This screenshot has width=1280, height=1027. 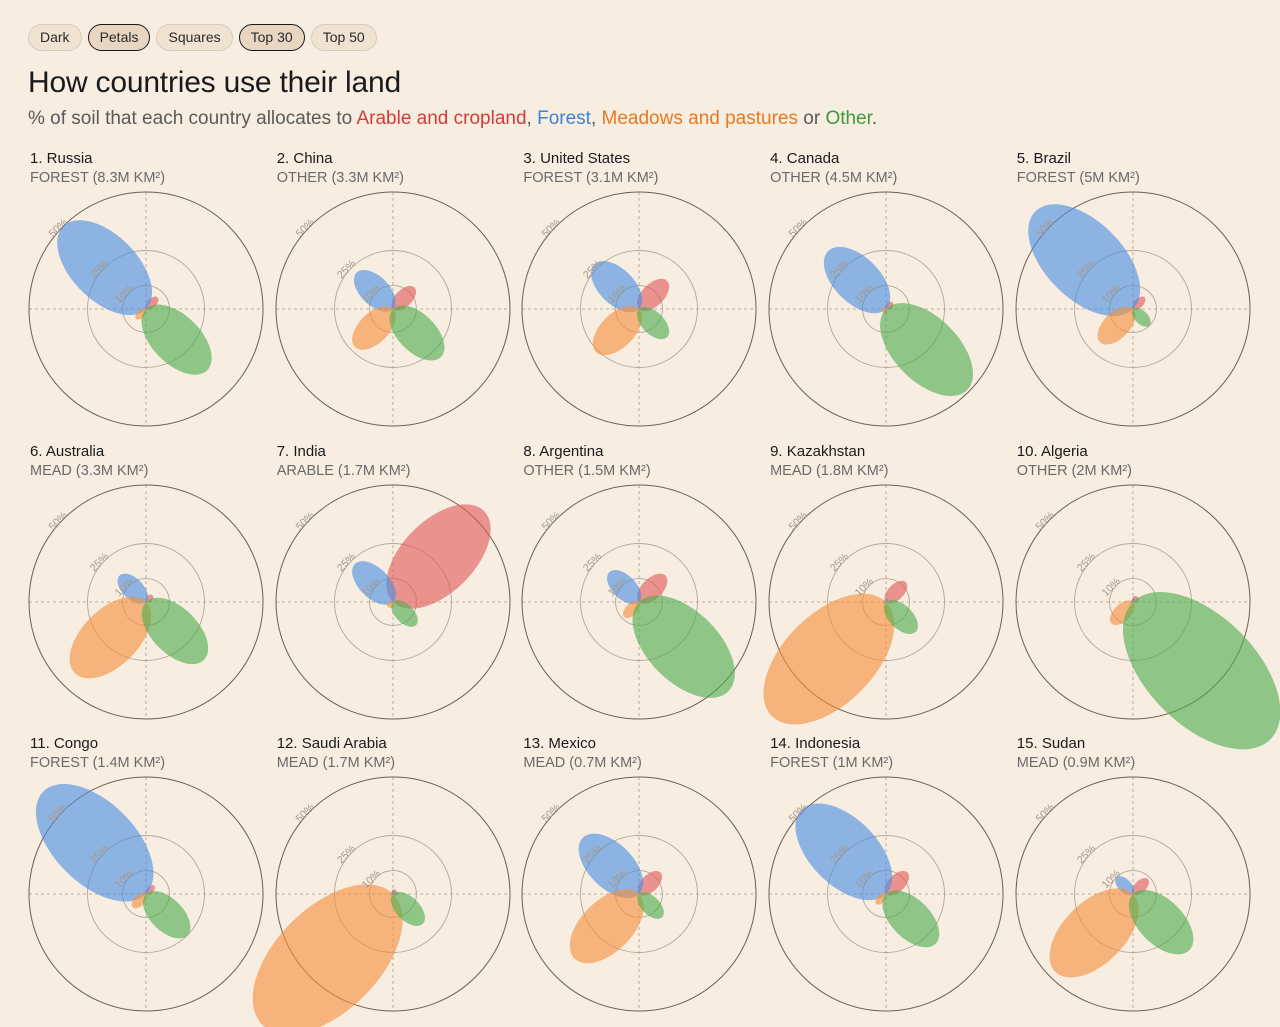 I want to click on country-main-use: FOREST (3.1M KM²), so click(x=591, y=178).